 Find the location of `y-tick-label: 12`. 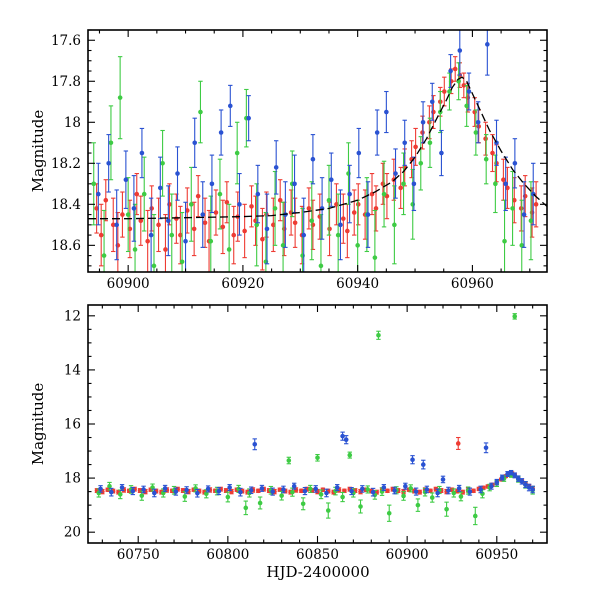

y-tick-label: 12 is located at coordinates (72, 316).